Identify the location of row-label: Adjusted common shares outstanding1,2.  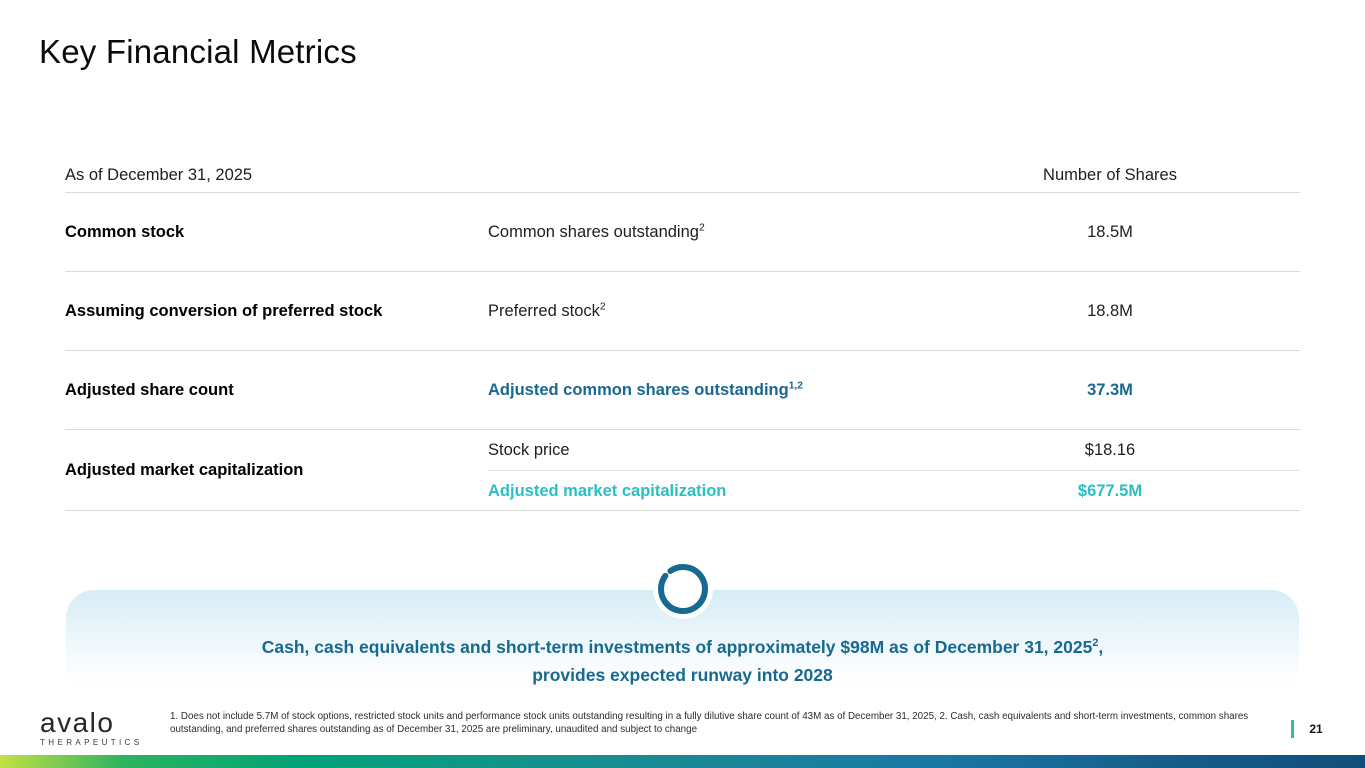
(704, 390).